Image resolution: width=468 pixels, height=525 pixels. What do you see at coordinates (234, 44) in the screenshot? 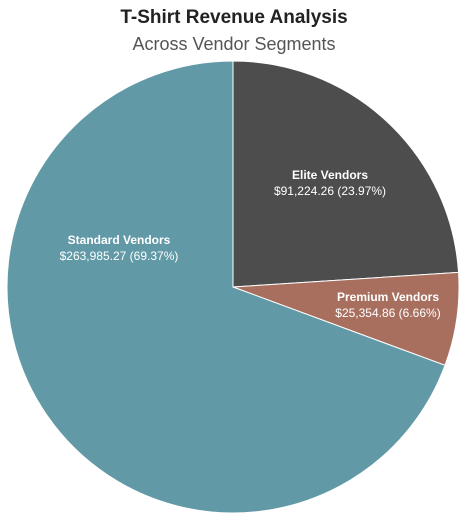
I see `chart-subtitle: Across Vendor Segments` at bounding box center [234, 44].